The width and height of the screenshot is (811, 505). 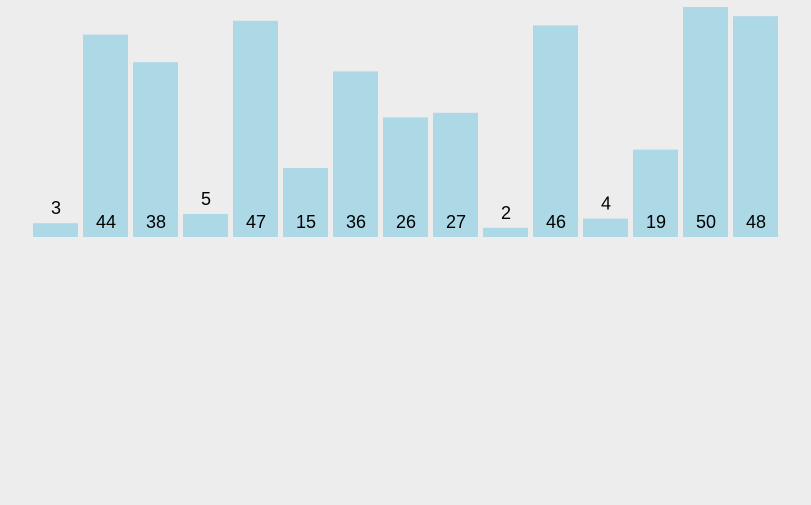 I want to click on data-label: 2, so click(x=506, y=213).